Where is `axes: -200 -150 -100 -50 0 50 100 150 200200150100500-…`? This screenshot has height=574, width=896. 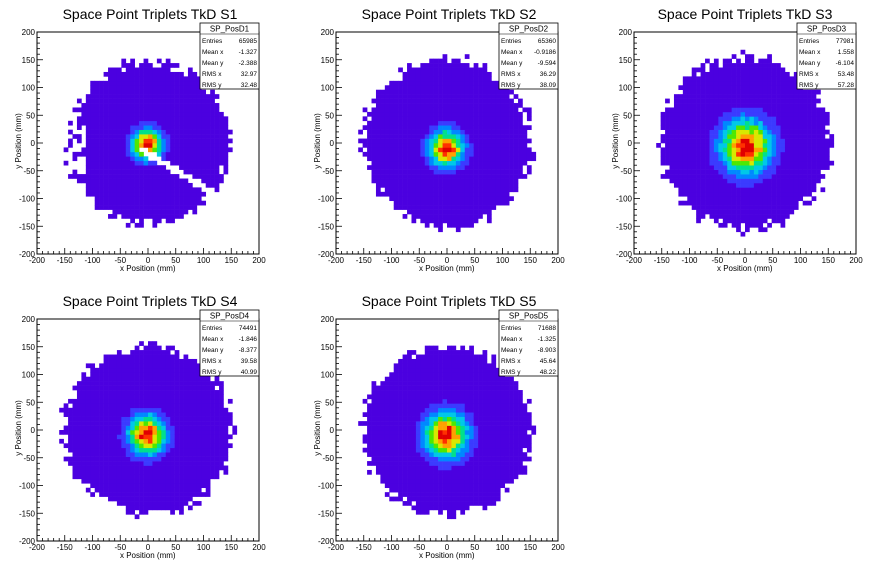
axes: -200 -150 -100 -50 0 50 100 150 200200150100500-… is located at coordinates (142, 146).